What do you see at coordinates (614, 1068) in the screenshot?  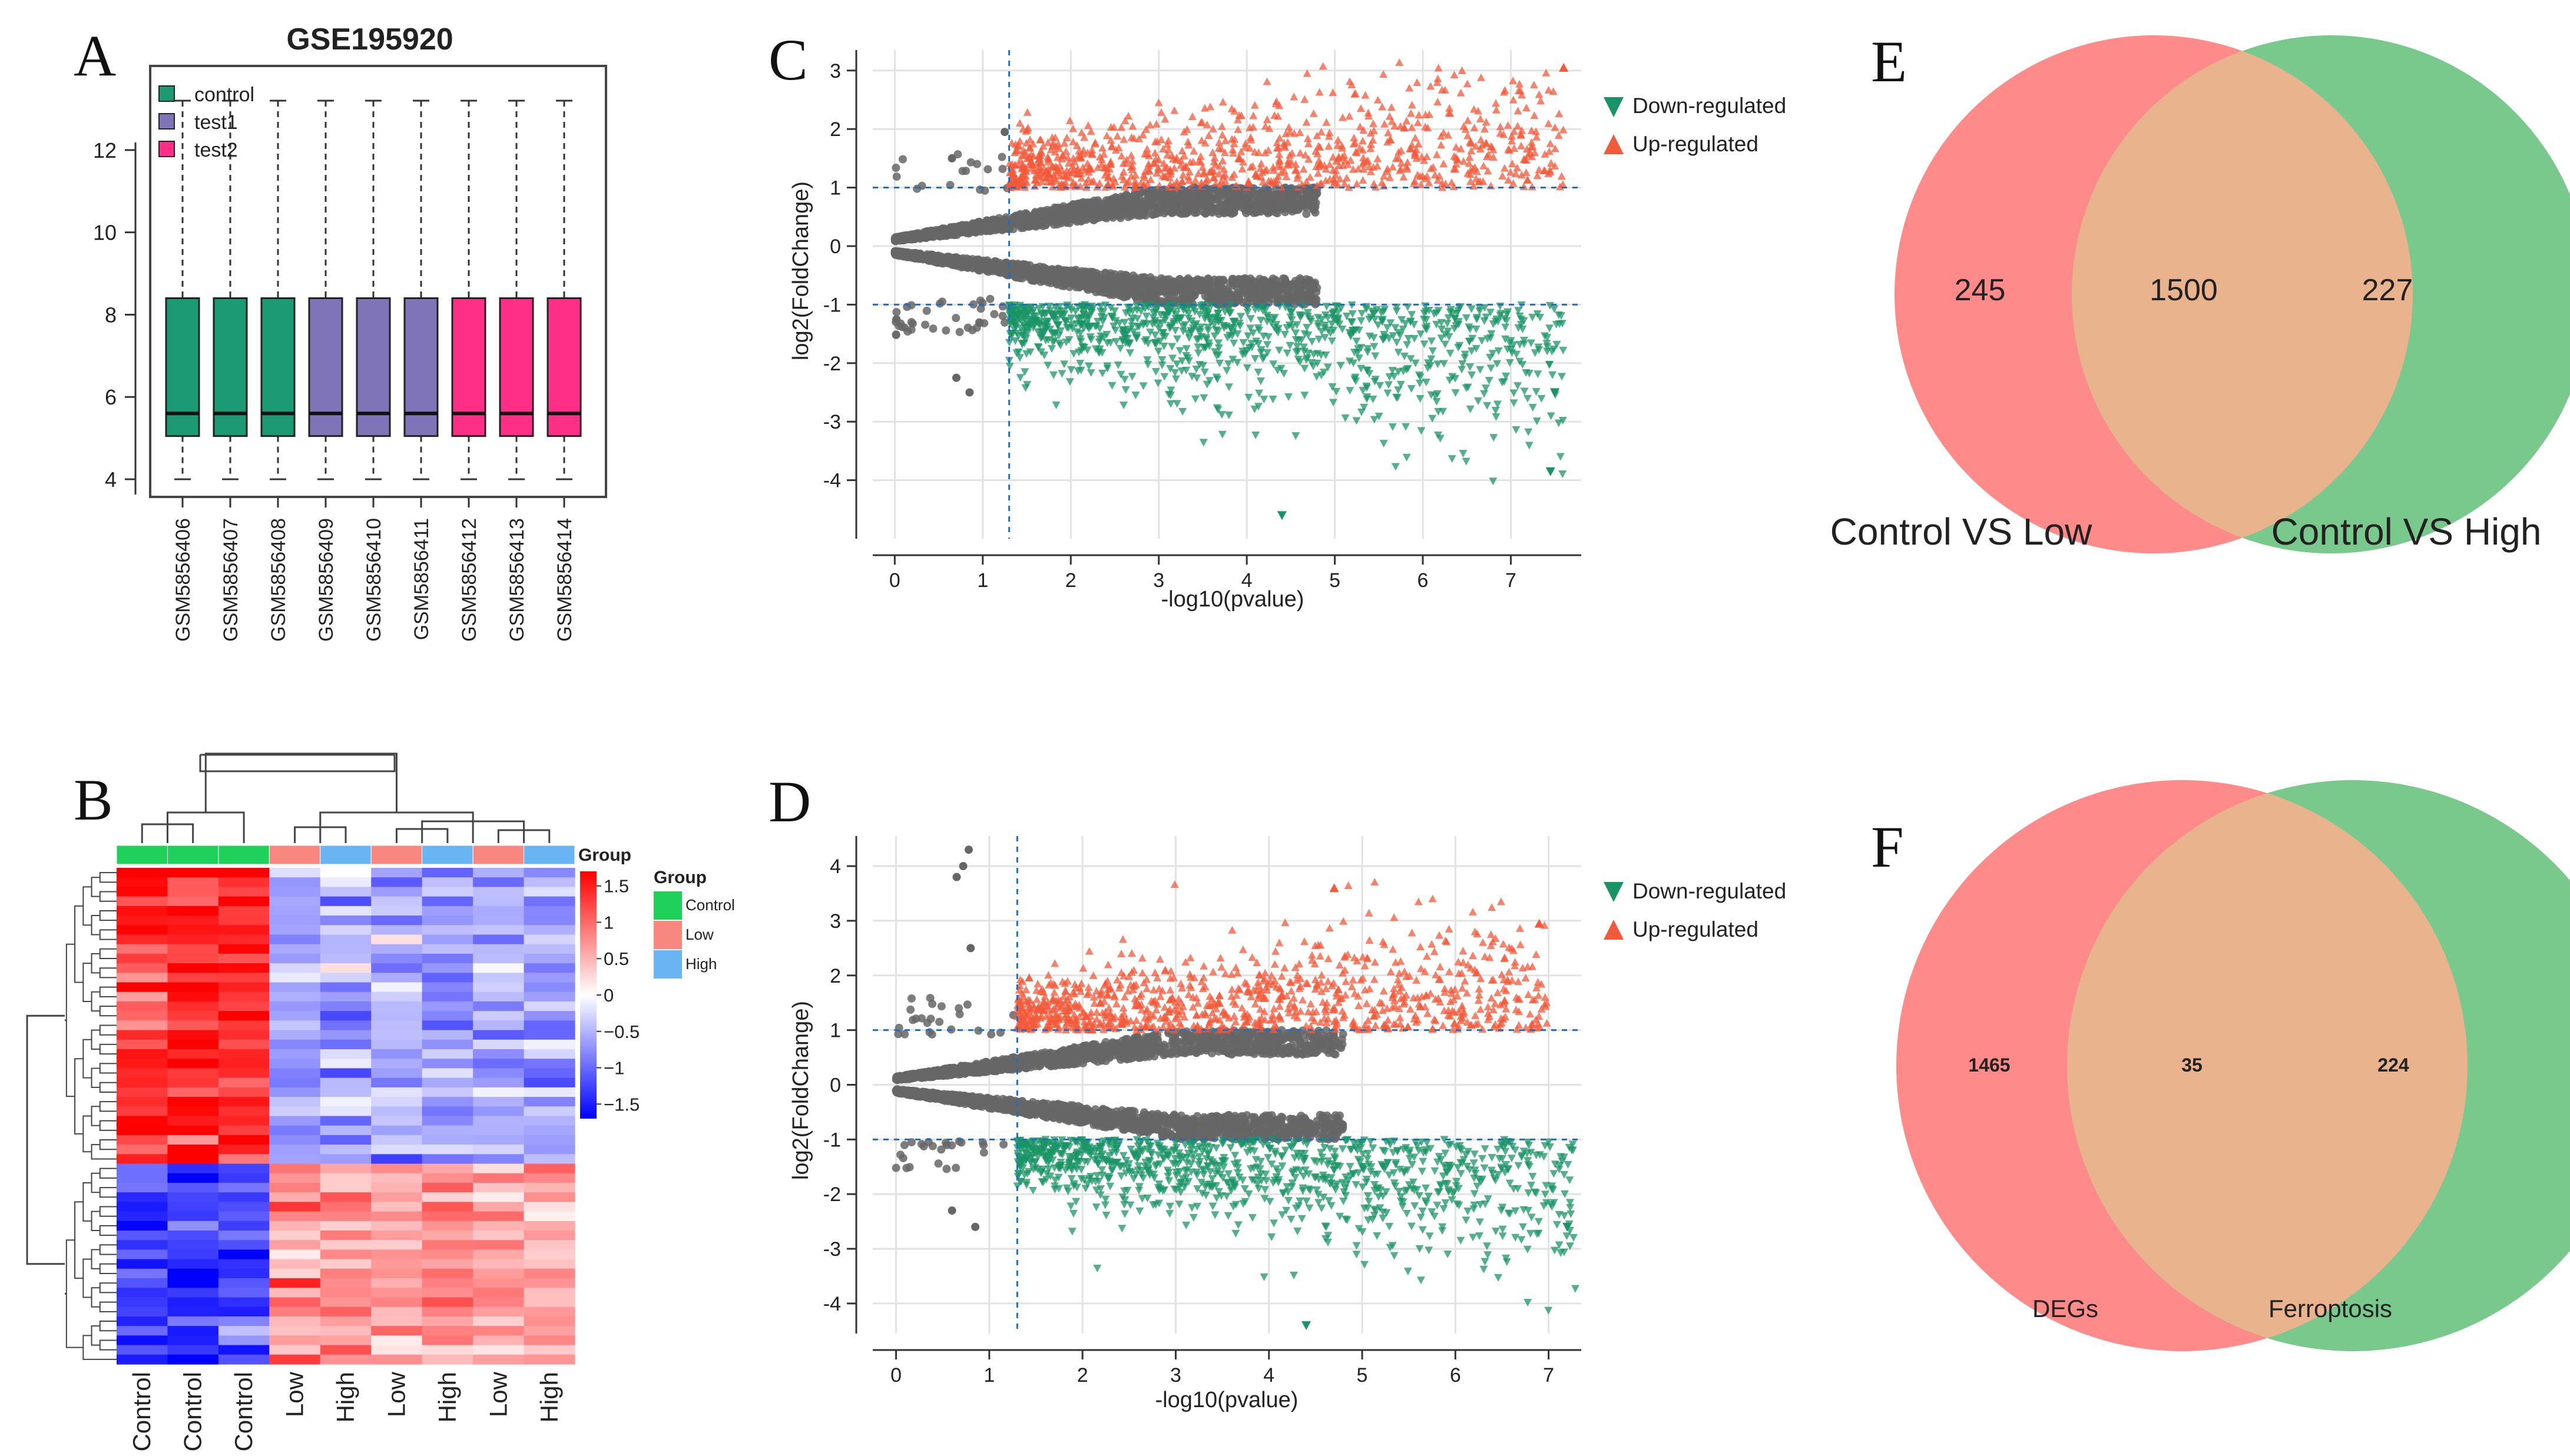 I see `colorbar-tick-label: −1` at bounding box center [614, 1068].